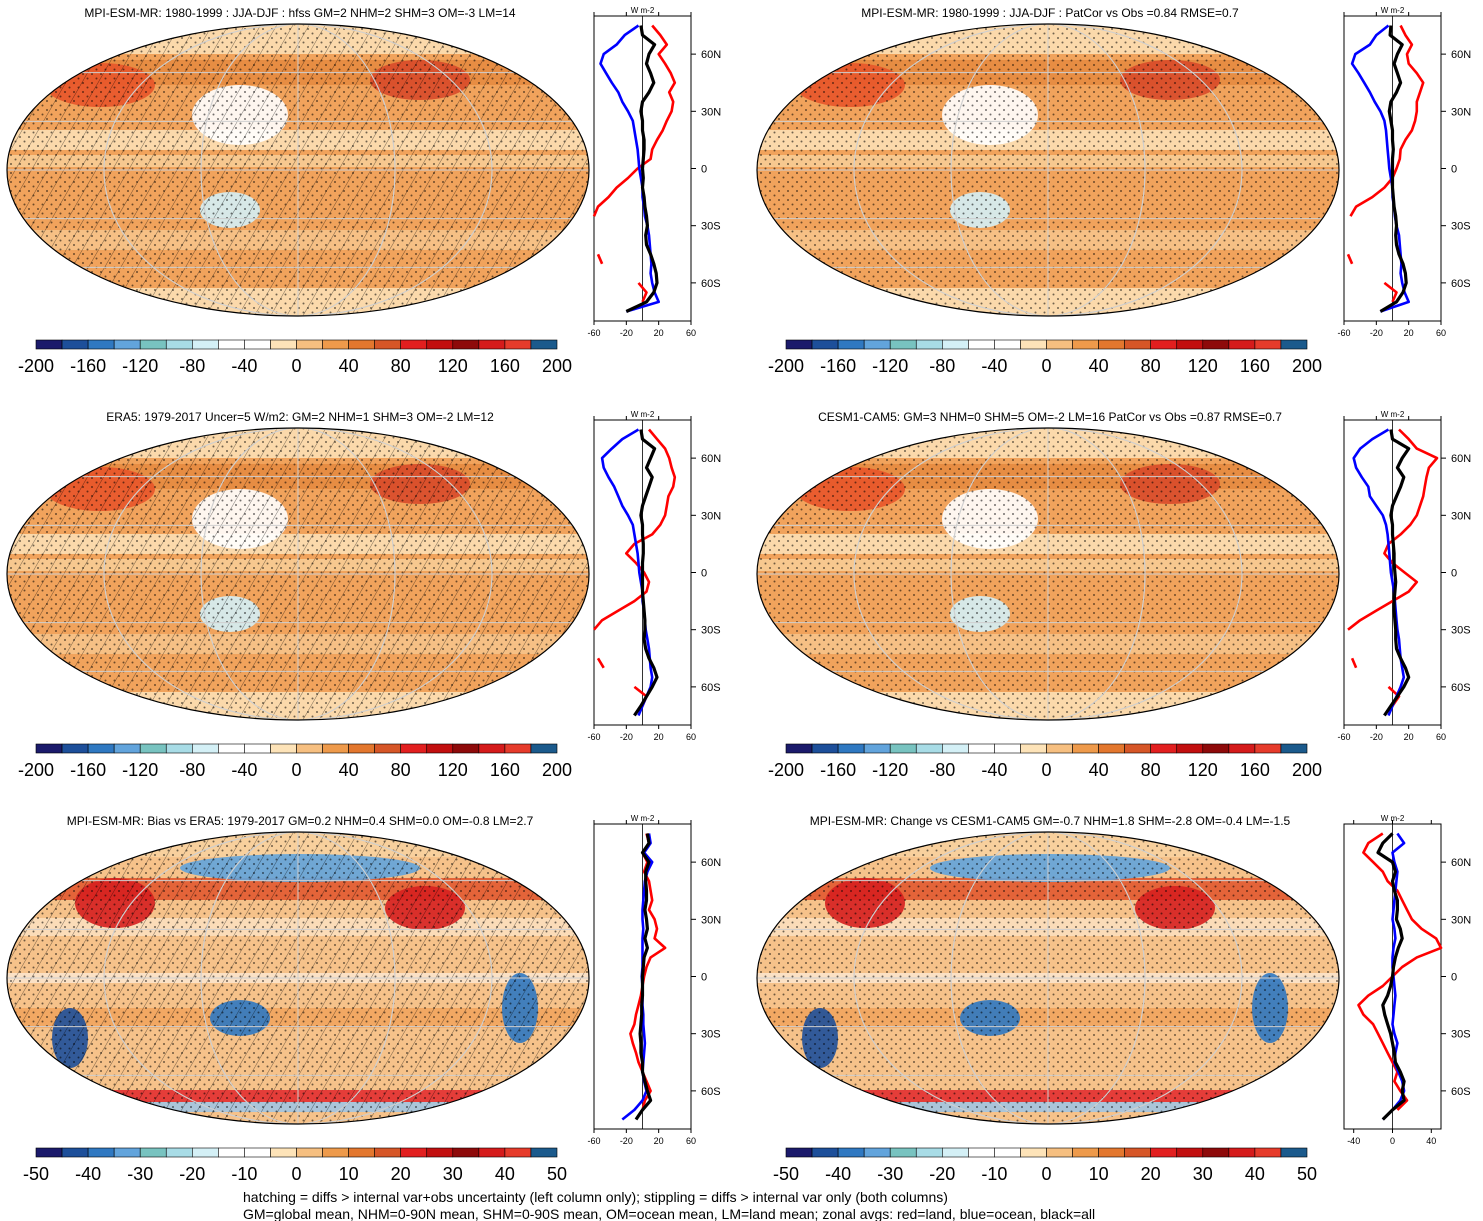  Describe the element at coordinates (1203, 366) in the screenshot. I see `colorbar-tick-label: 120` at that location.